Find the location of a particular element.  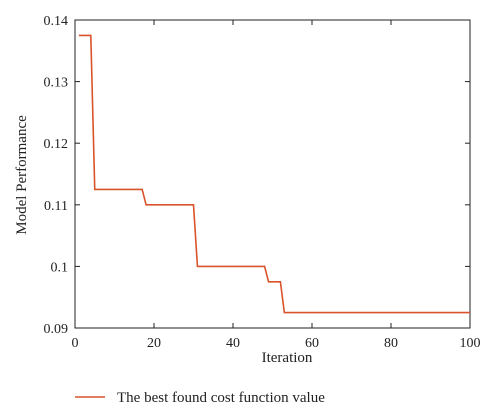

x-tick-label: 60 is located at coordinates (312, 343).